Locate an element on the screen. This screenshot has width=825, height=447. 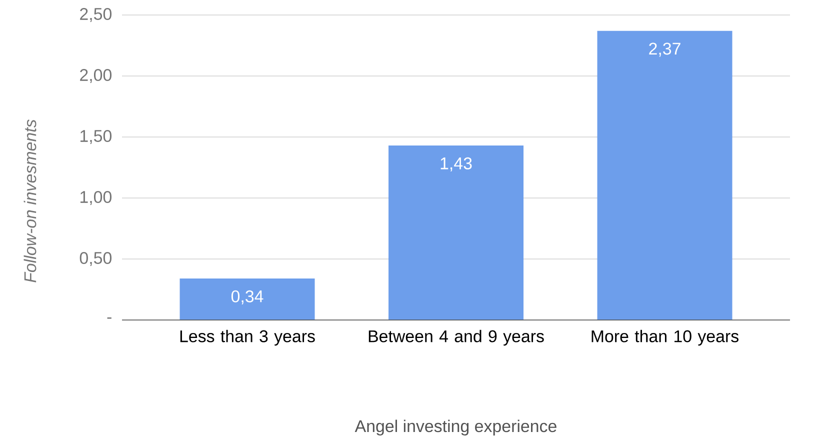
x-tick-label: Between 4 and 9 years is located at coordinates (456, 338).